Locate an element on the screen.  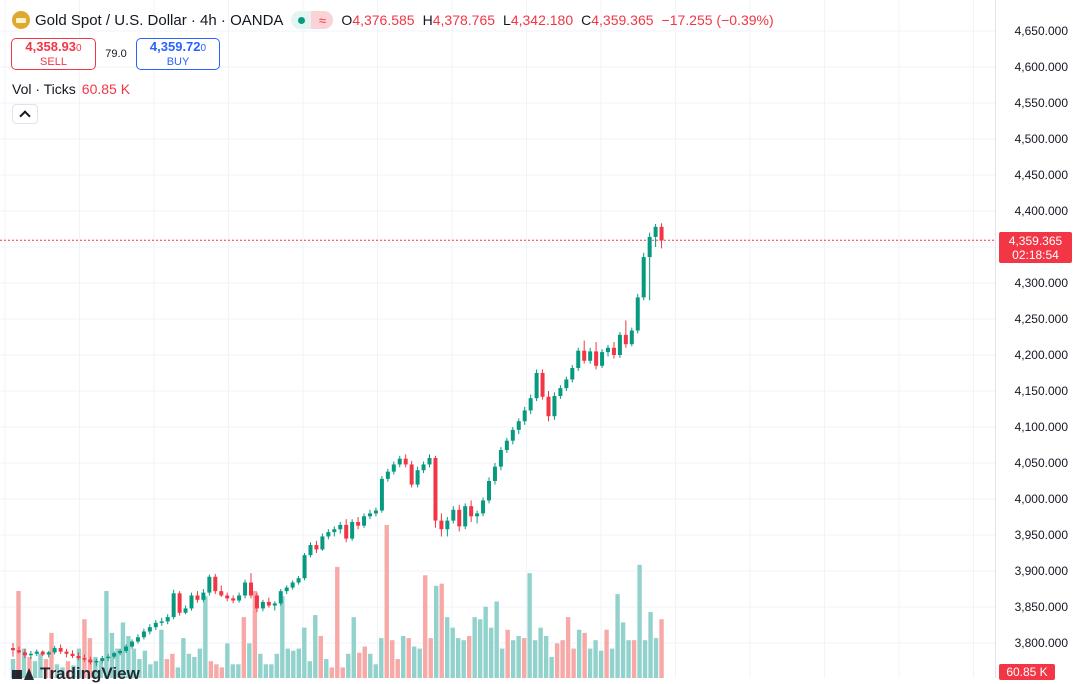
open-label: O is located at coordinates (347, 20).